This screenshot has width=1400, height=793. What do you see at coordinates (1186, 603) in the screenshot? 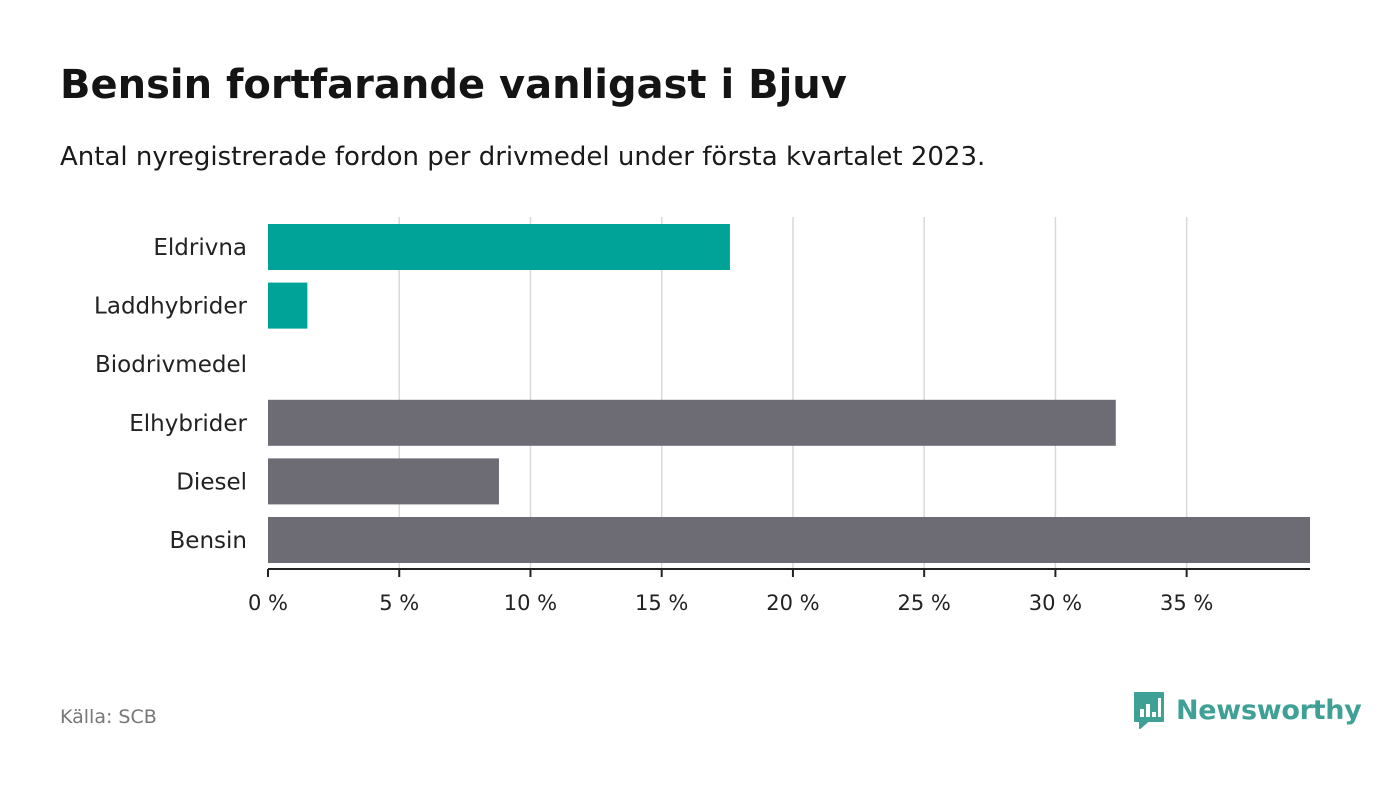
I see `x-tick-label: 35 %` at bounding box center [1186, 603].